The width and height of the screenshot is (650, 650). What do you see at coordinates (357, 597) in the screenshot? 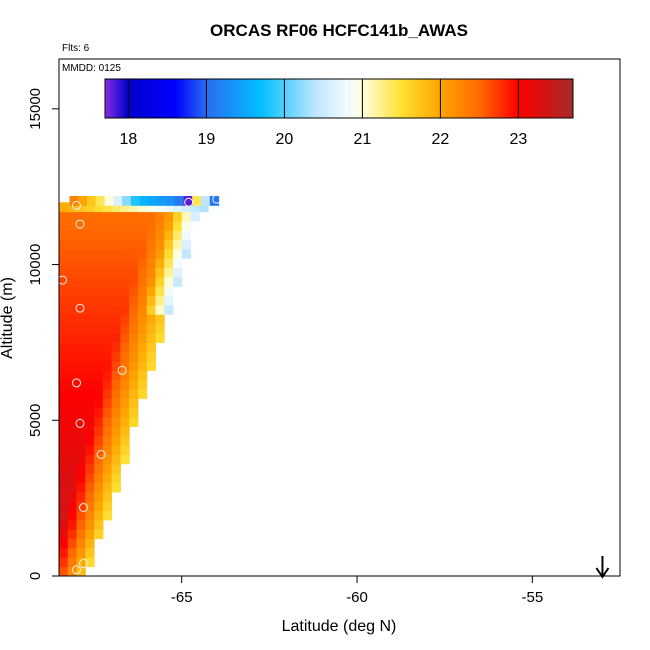
I see `x-tick-label: -60` at bounding box center [357, 597].